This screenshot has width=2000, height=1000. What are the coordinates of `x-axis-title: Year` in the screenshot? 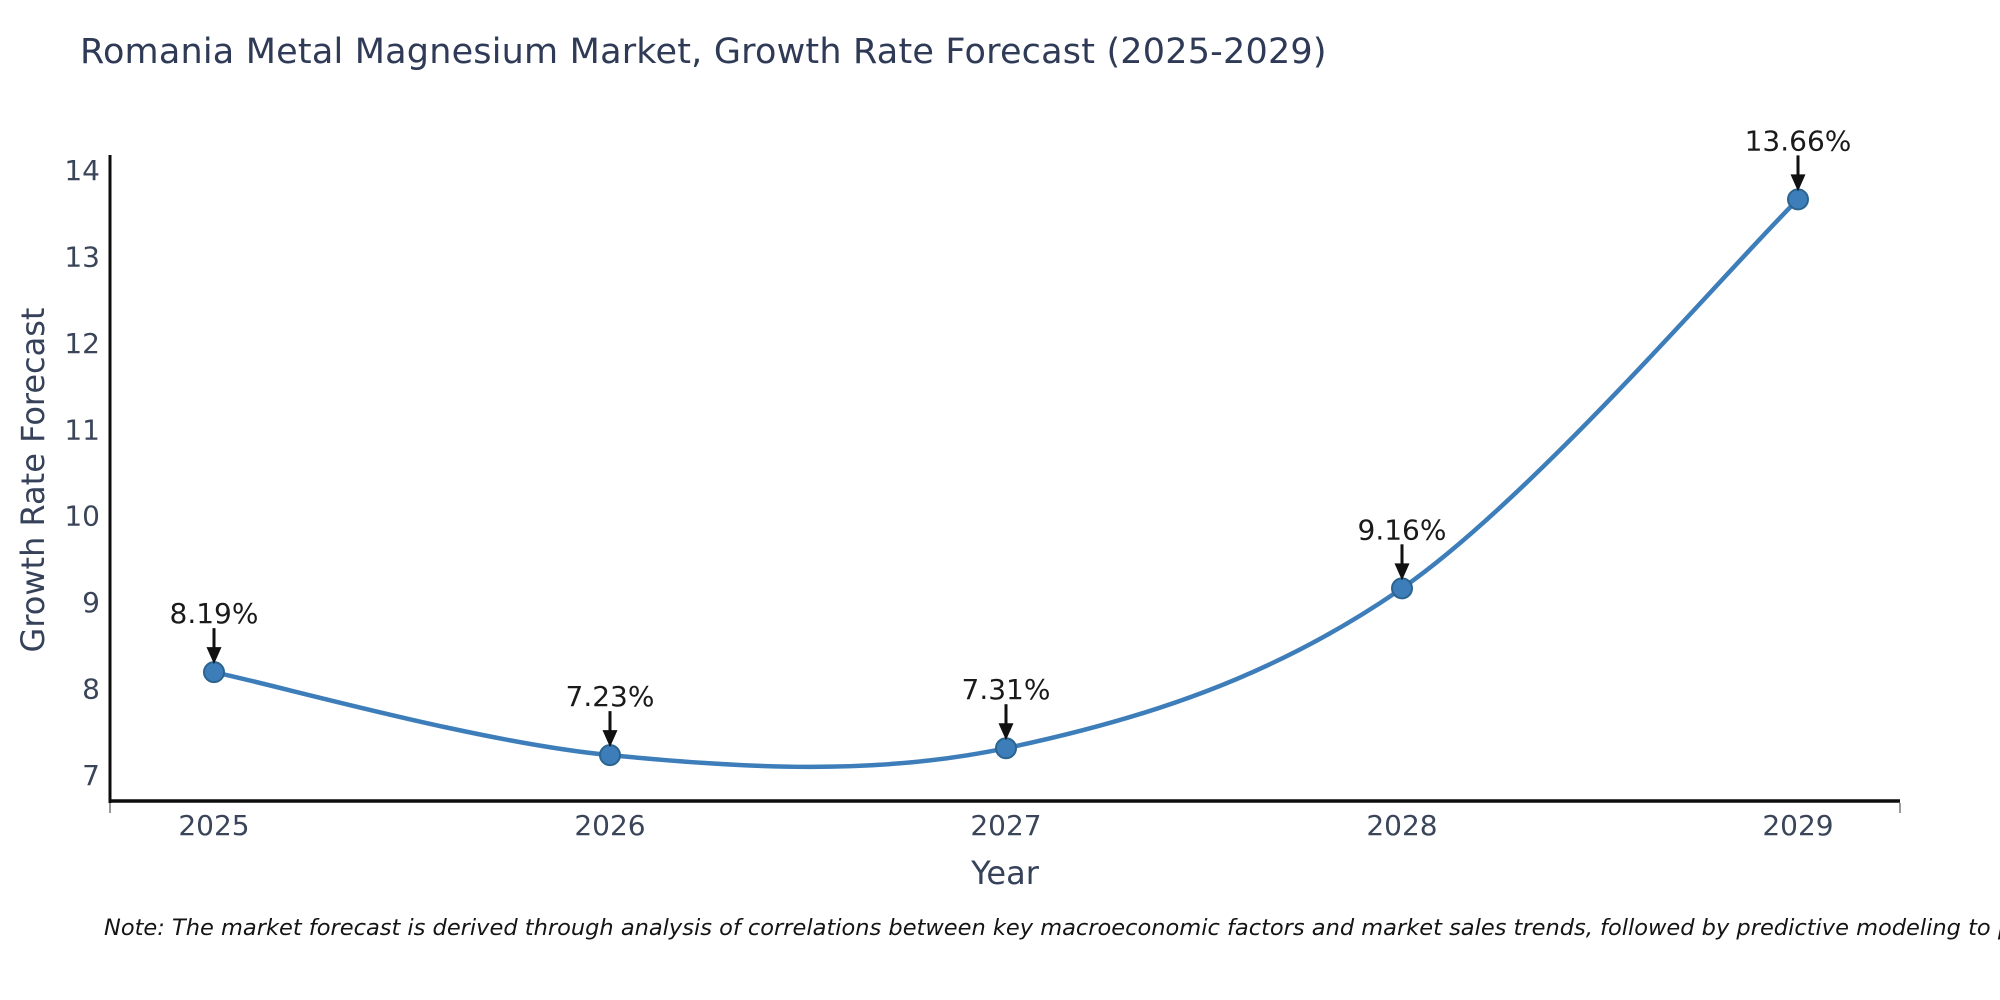 It's located at (1005, 873).